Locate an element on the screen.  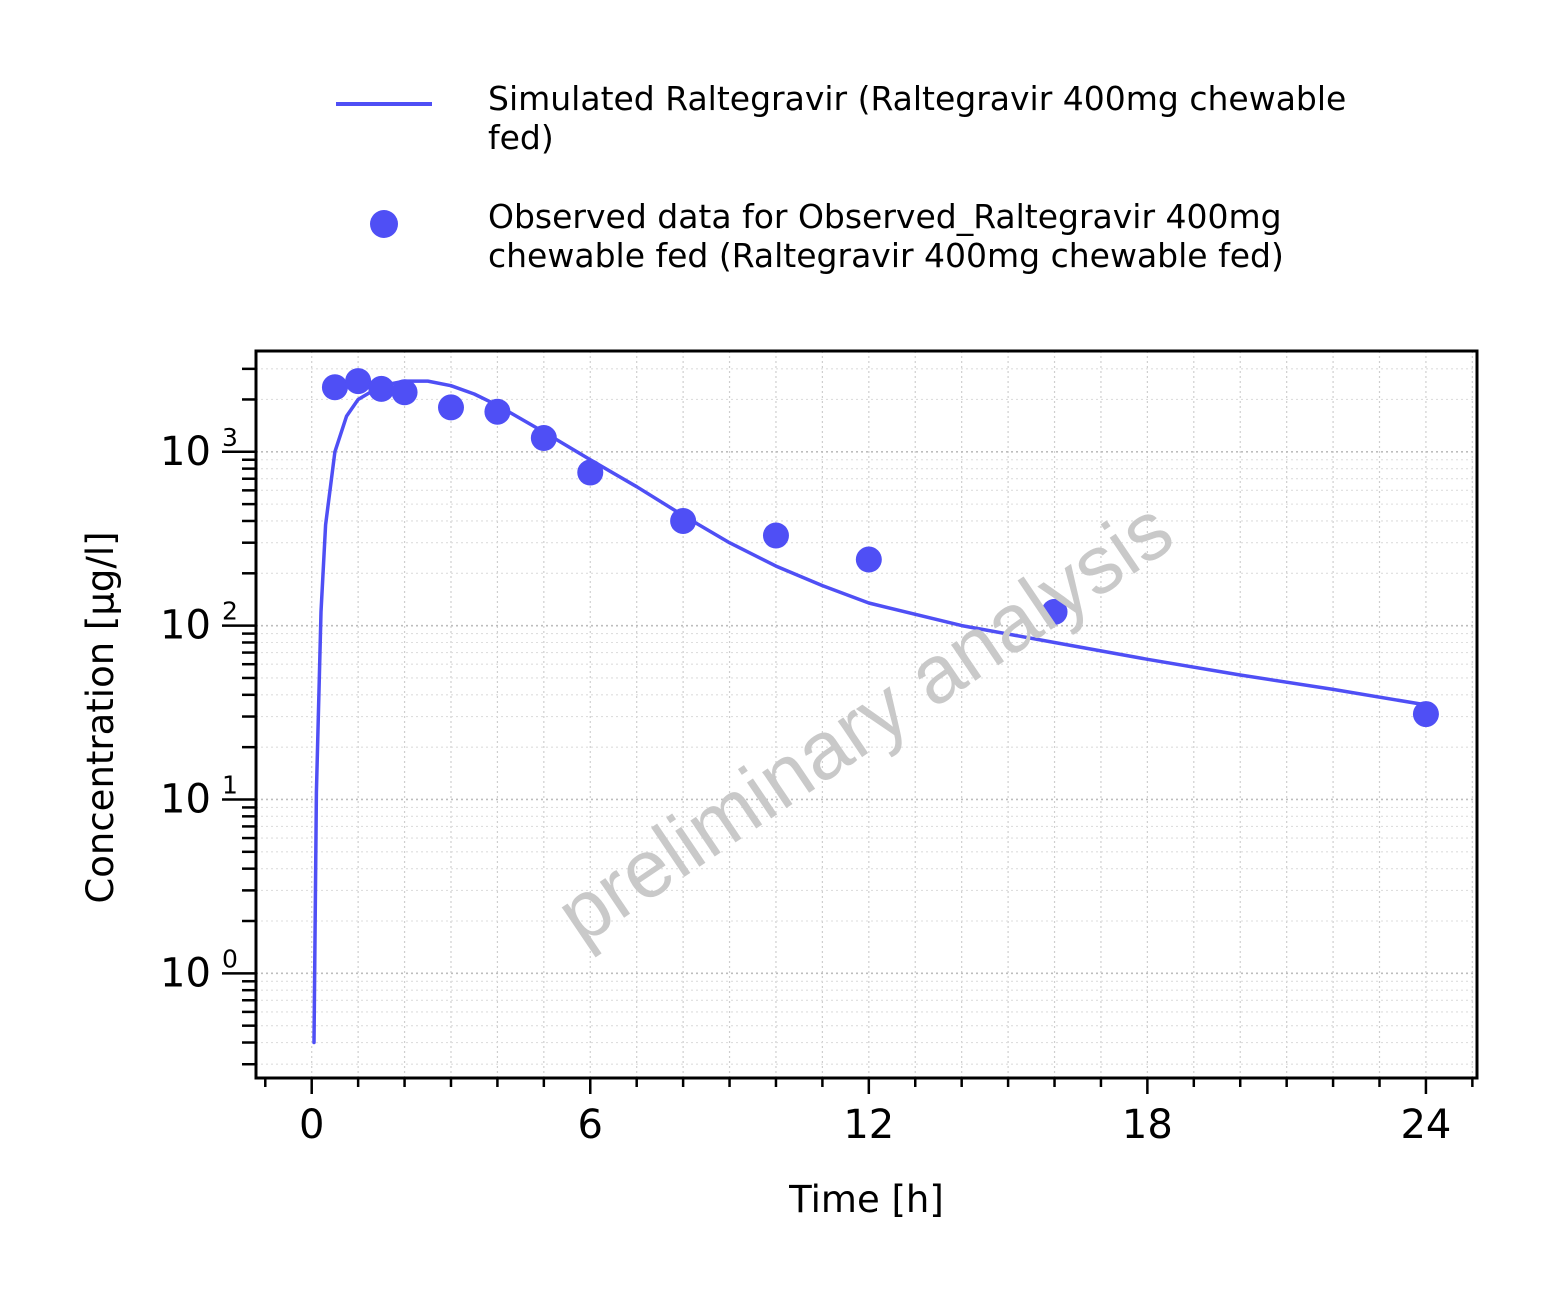
x-tick-label: 18 is located at coordinates (1147, 1125).